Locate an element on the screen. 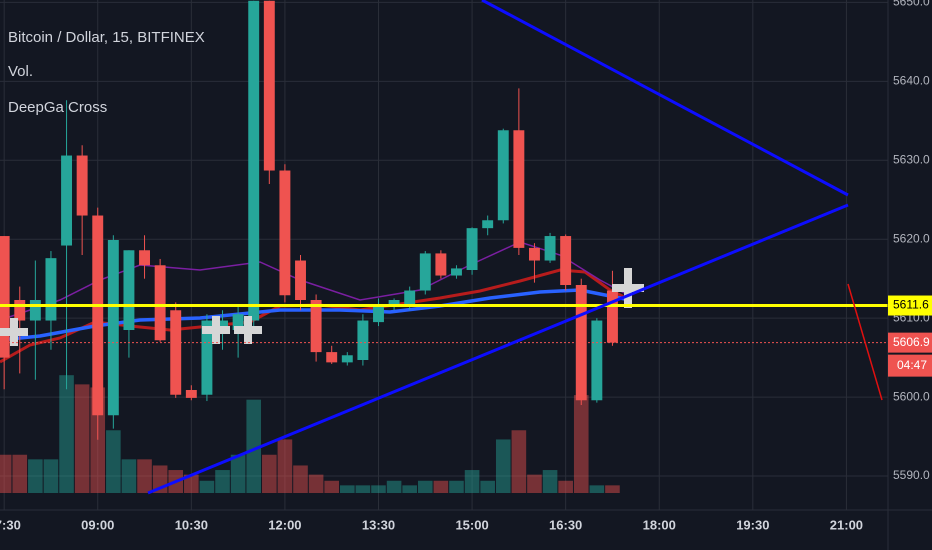  countdown: 04:47 is located at coordinates (912, 365).